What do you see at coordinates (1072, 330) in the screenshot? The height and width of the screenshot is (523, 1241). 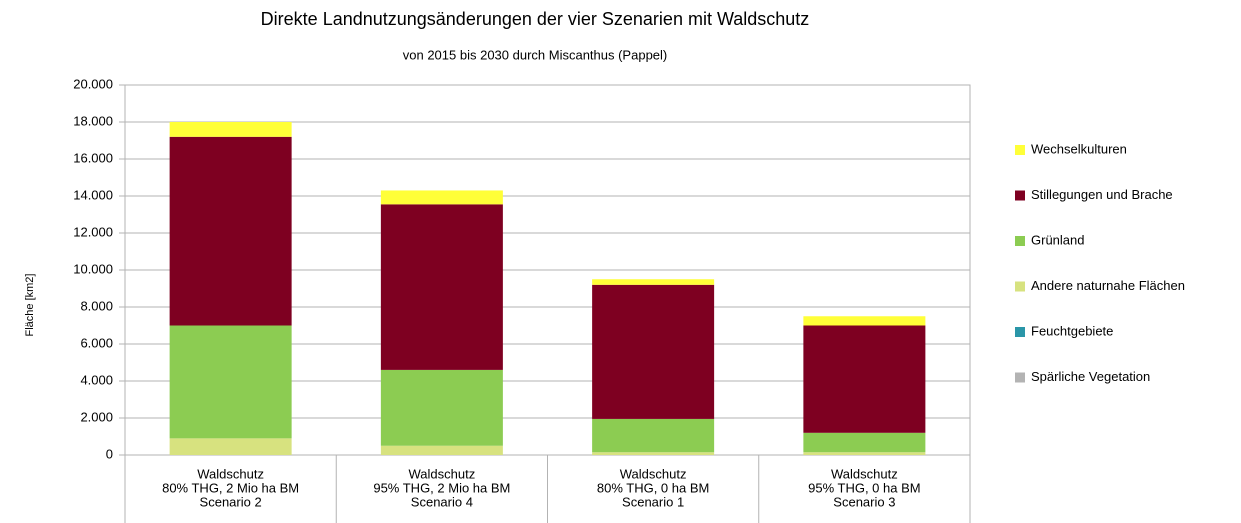 I see `legend-label: Feuchtgebiete` at bounding box center [1072, 330].